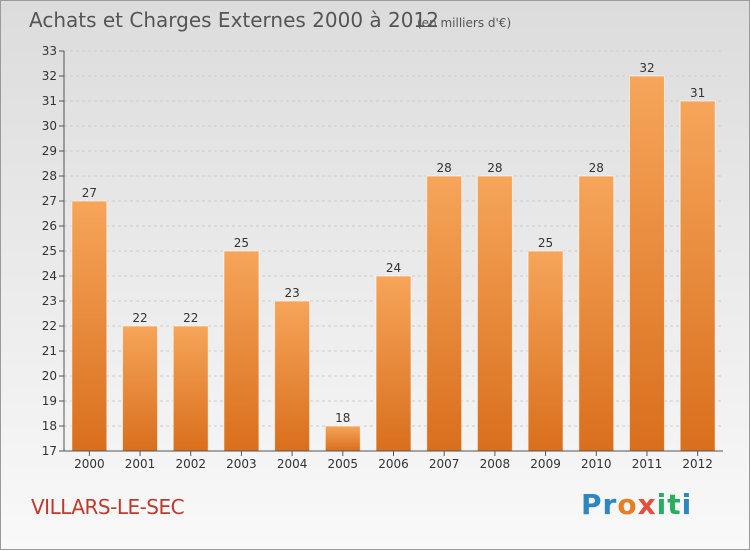 This screenshot has width=750, height=551. Describe the element at coordinates (49, 301) in the screenshot. I see `y-tick-label: 23` at that location.